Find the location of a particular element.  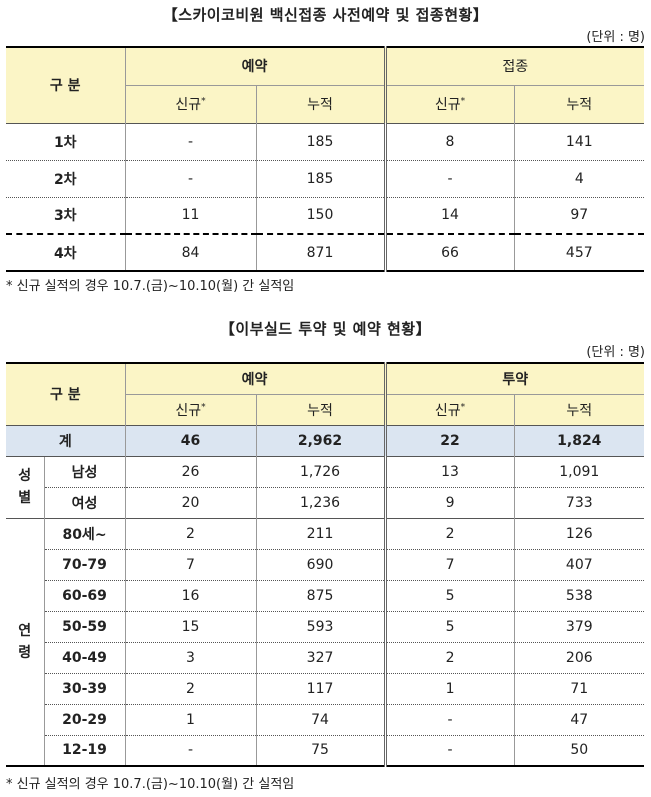

table1-unit: (단위 : 명) is located at coordinates (615, 37).